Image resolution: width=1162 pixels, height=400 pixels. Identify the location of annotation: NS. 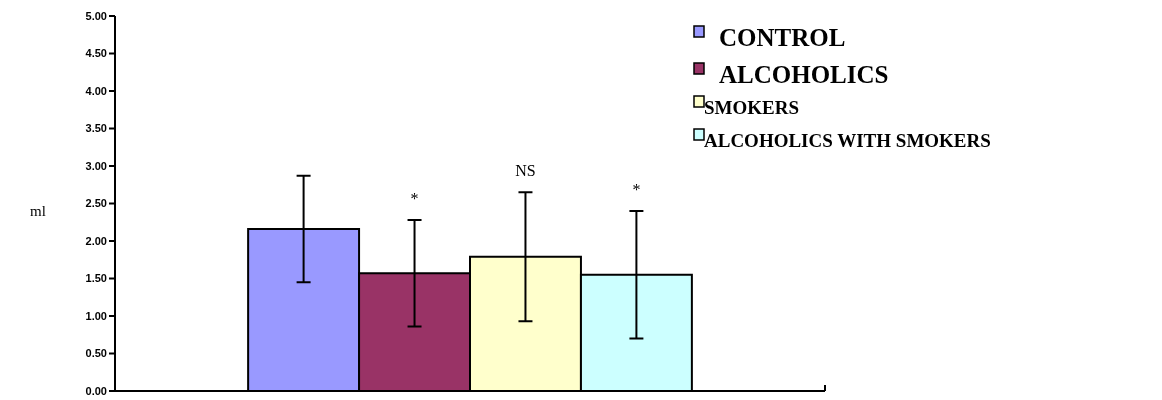
(525, 170).